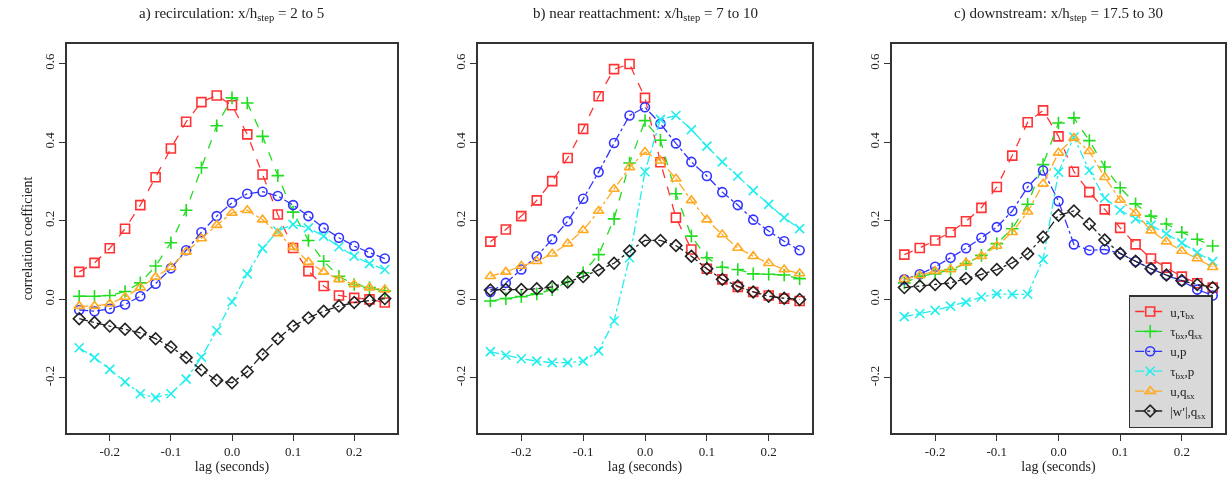  I want to click on chart-title: b) near reattachment: x/h$_{step}$ = 7 to 10, so click(645, 14).